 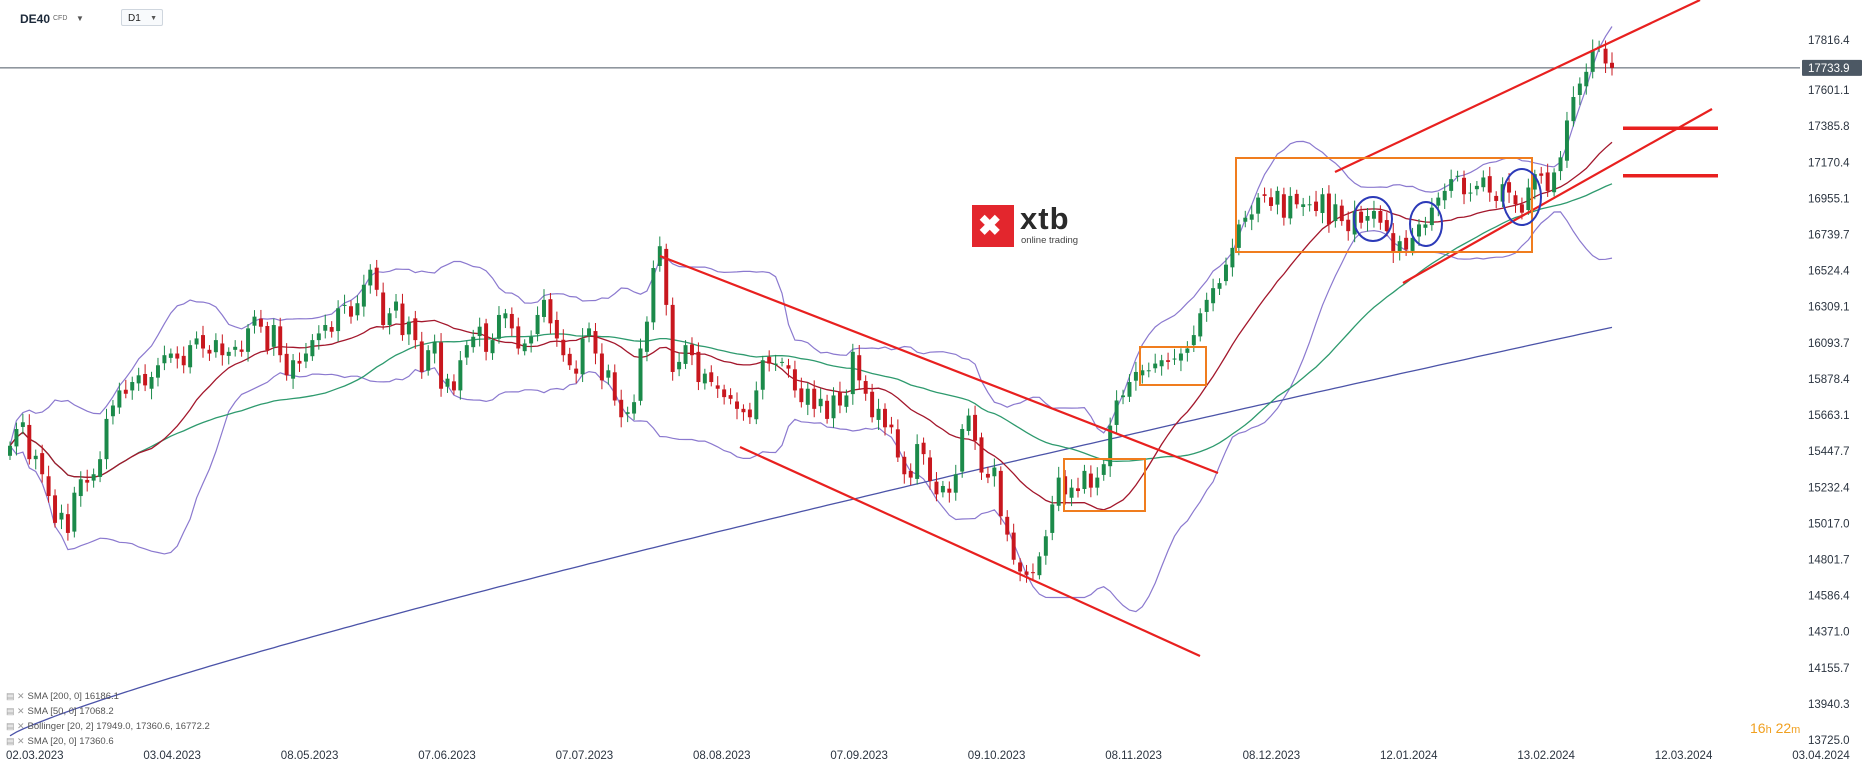 What do you see at coordinates (1829, 127) in the screenshot?
I see `price-tick-label: 17385.8` at bounding box center [1829, 127].